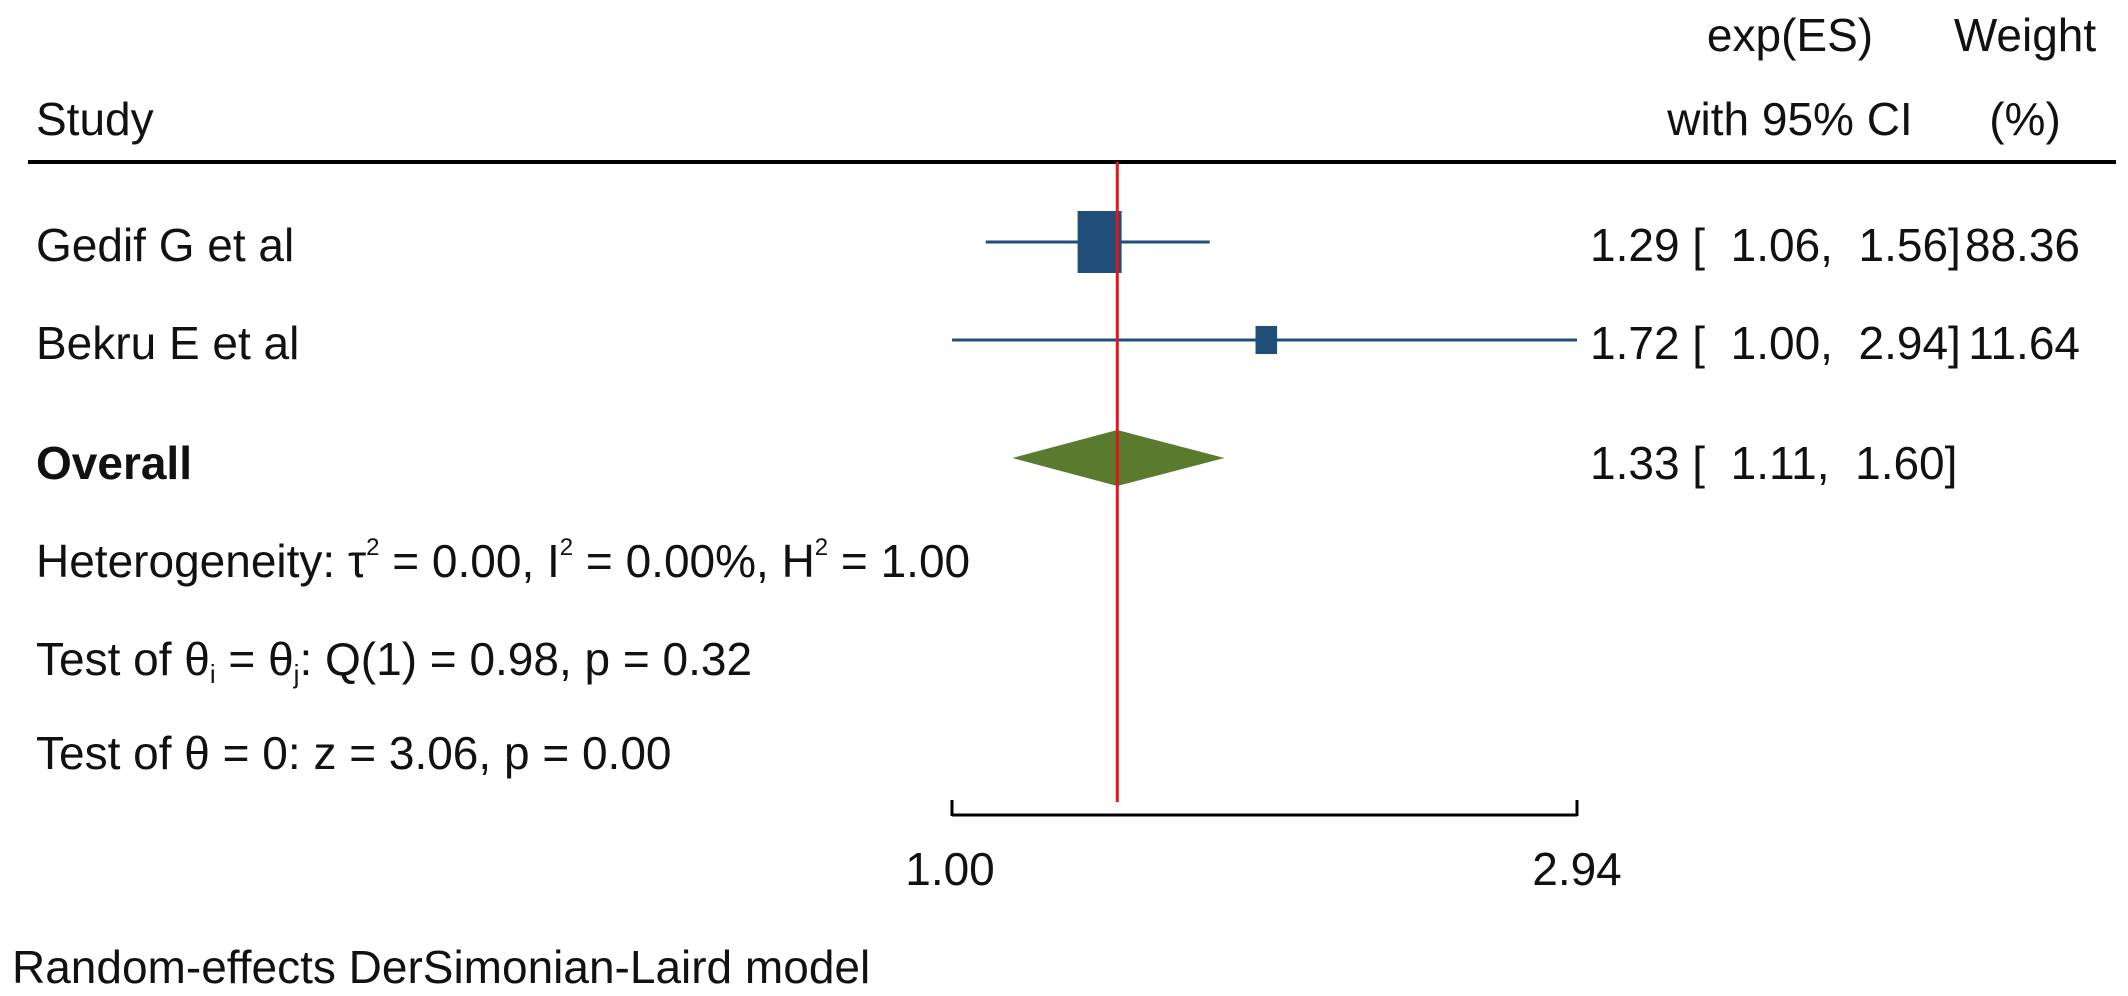  I want to click on x-tick-label: 2.94, so click(1577, 869).